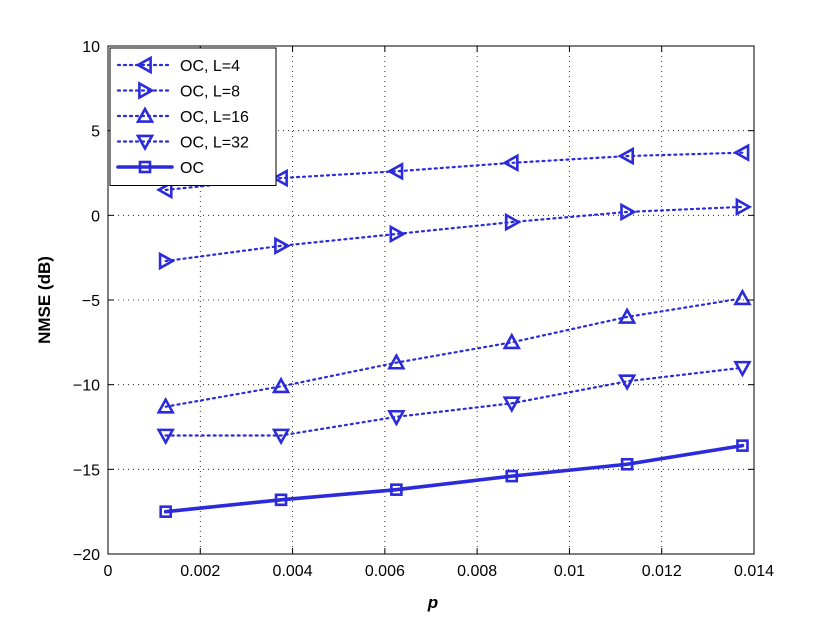 The height and width of the screenshot is (624, 830). What do you see at coordinates (200, 571) in the screenshot?
I see `x-tick-label: 0.002` at bounding box center [200, 571].